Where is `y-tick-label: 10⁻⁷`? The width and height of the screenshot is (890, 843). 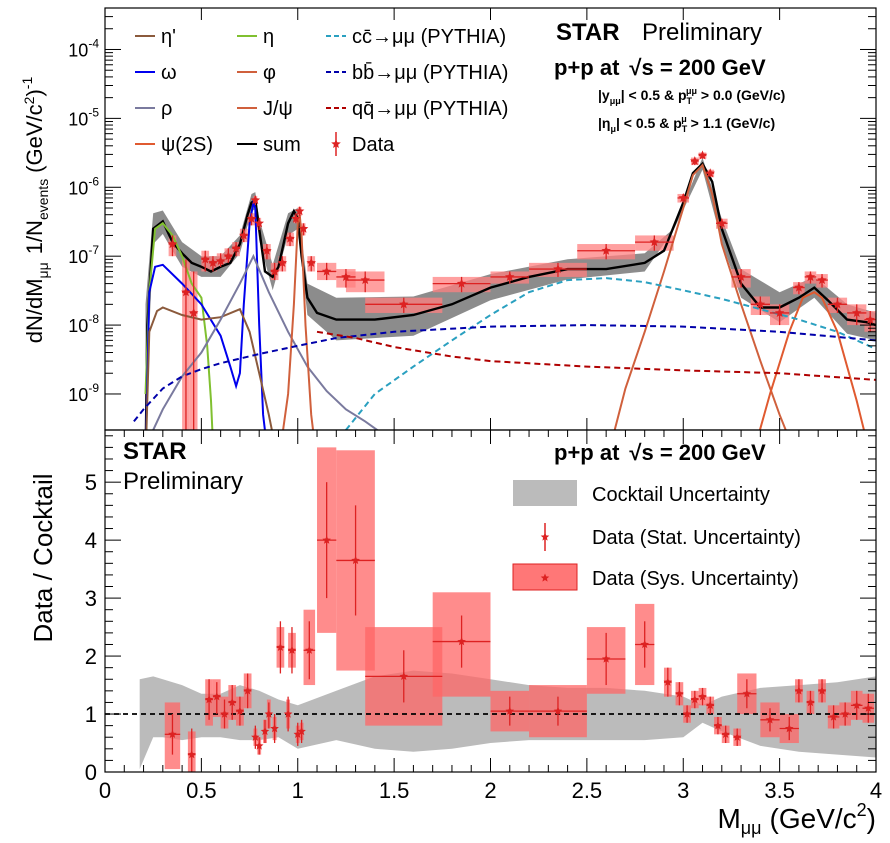 y-tick-label: 10⁻⁷ is located at coordinates (83, 255).